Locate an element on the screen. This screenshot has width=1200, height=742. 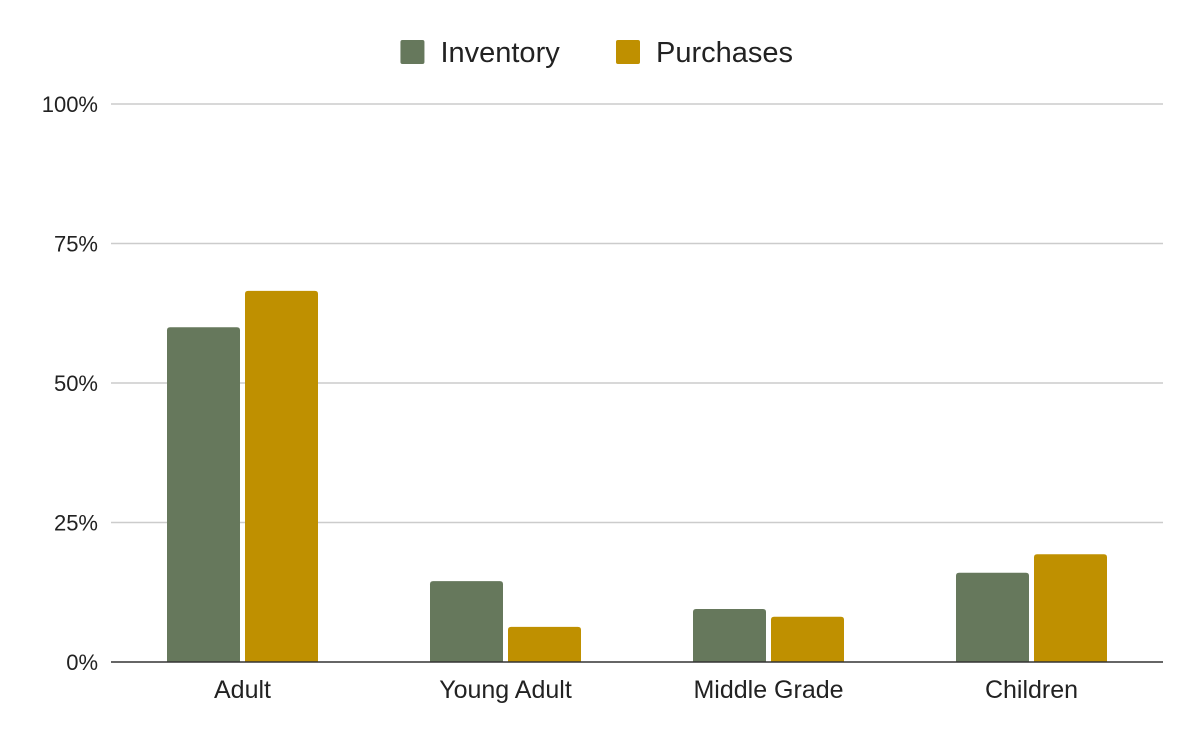
bar-purchases-children is located at coordinates (1070, 608).